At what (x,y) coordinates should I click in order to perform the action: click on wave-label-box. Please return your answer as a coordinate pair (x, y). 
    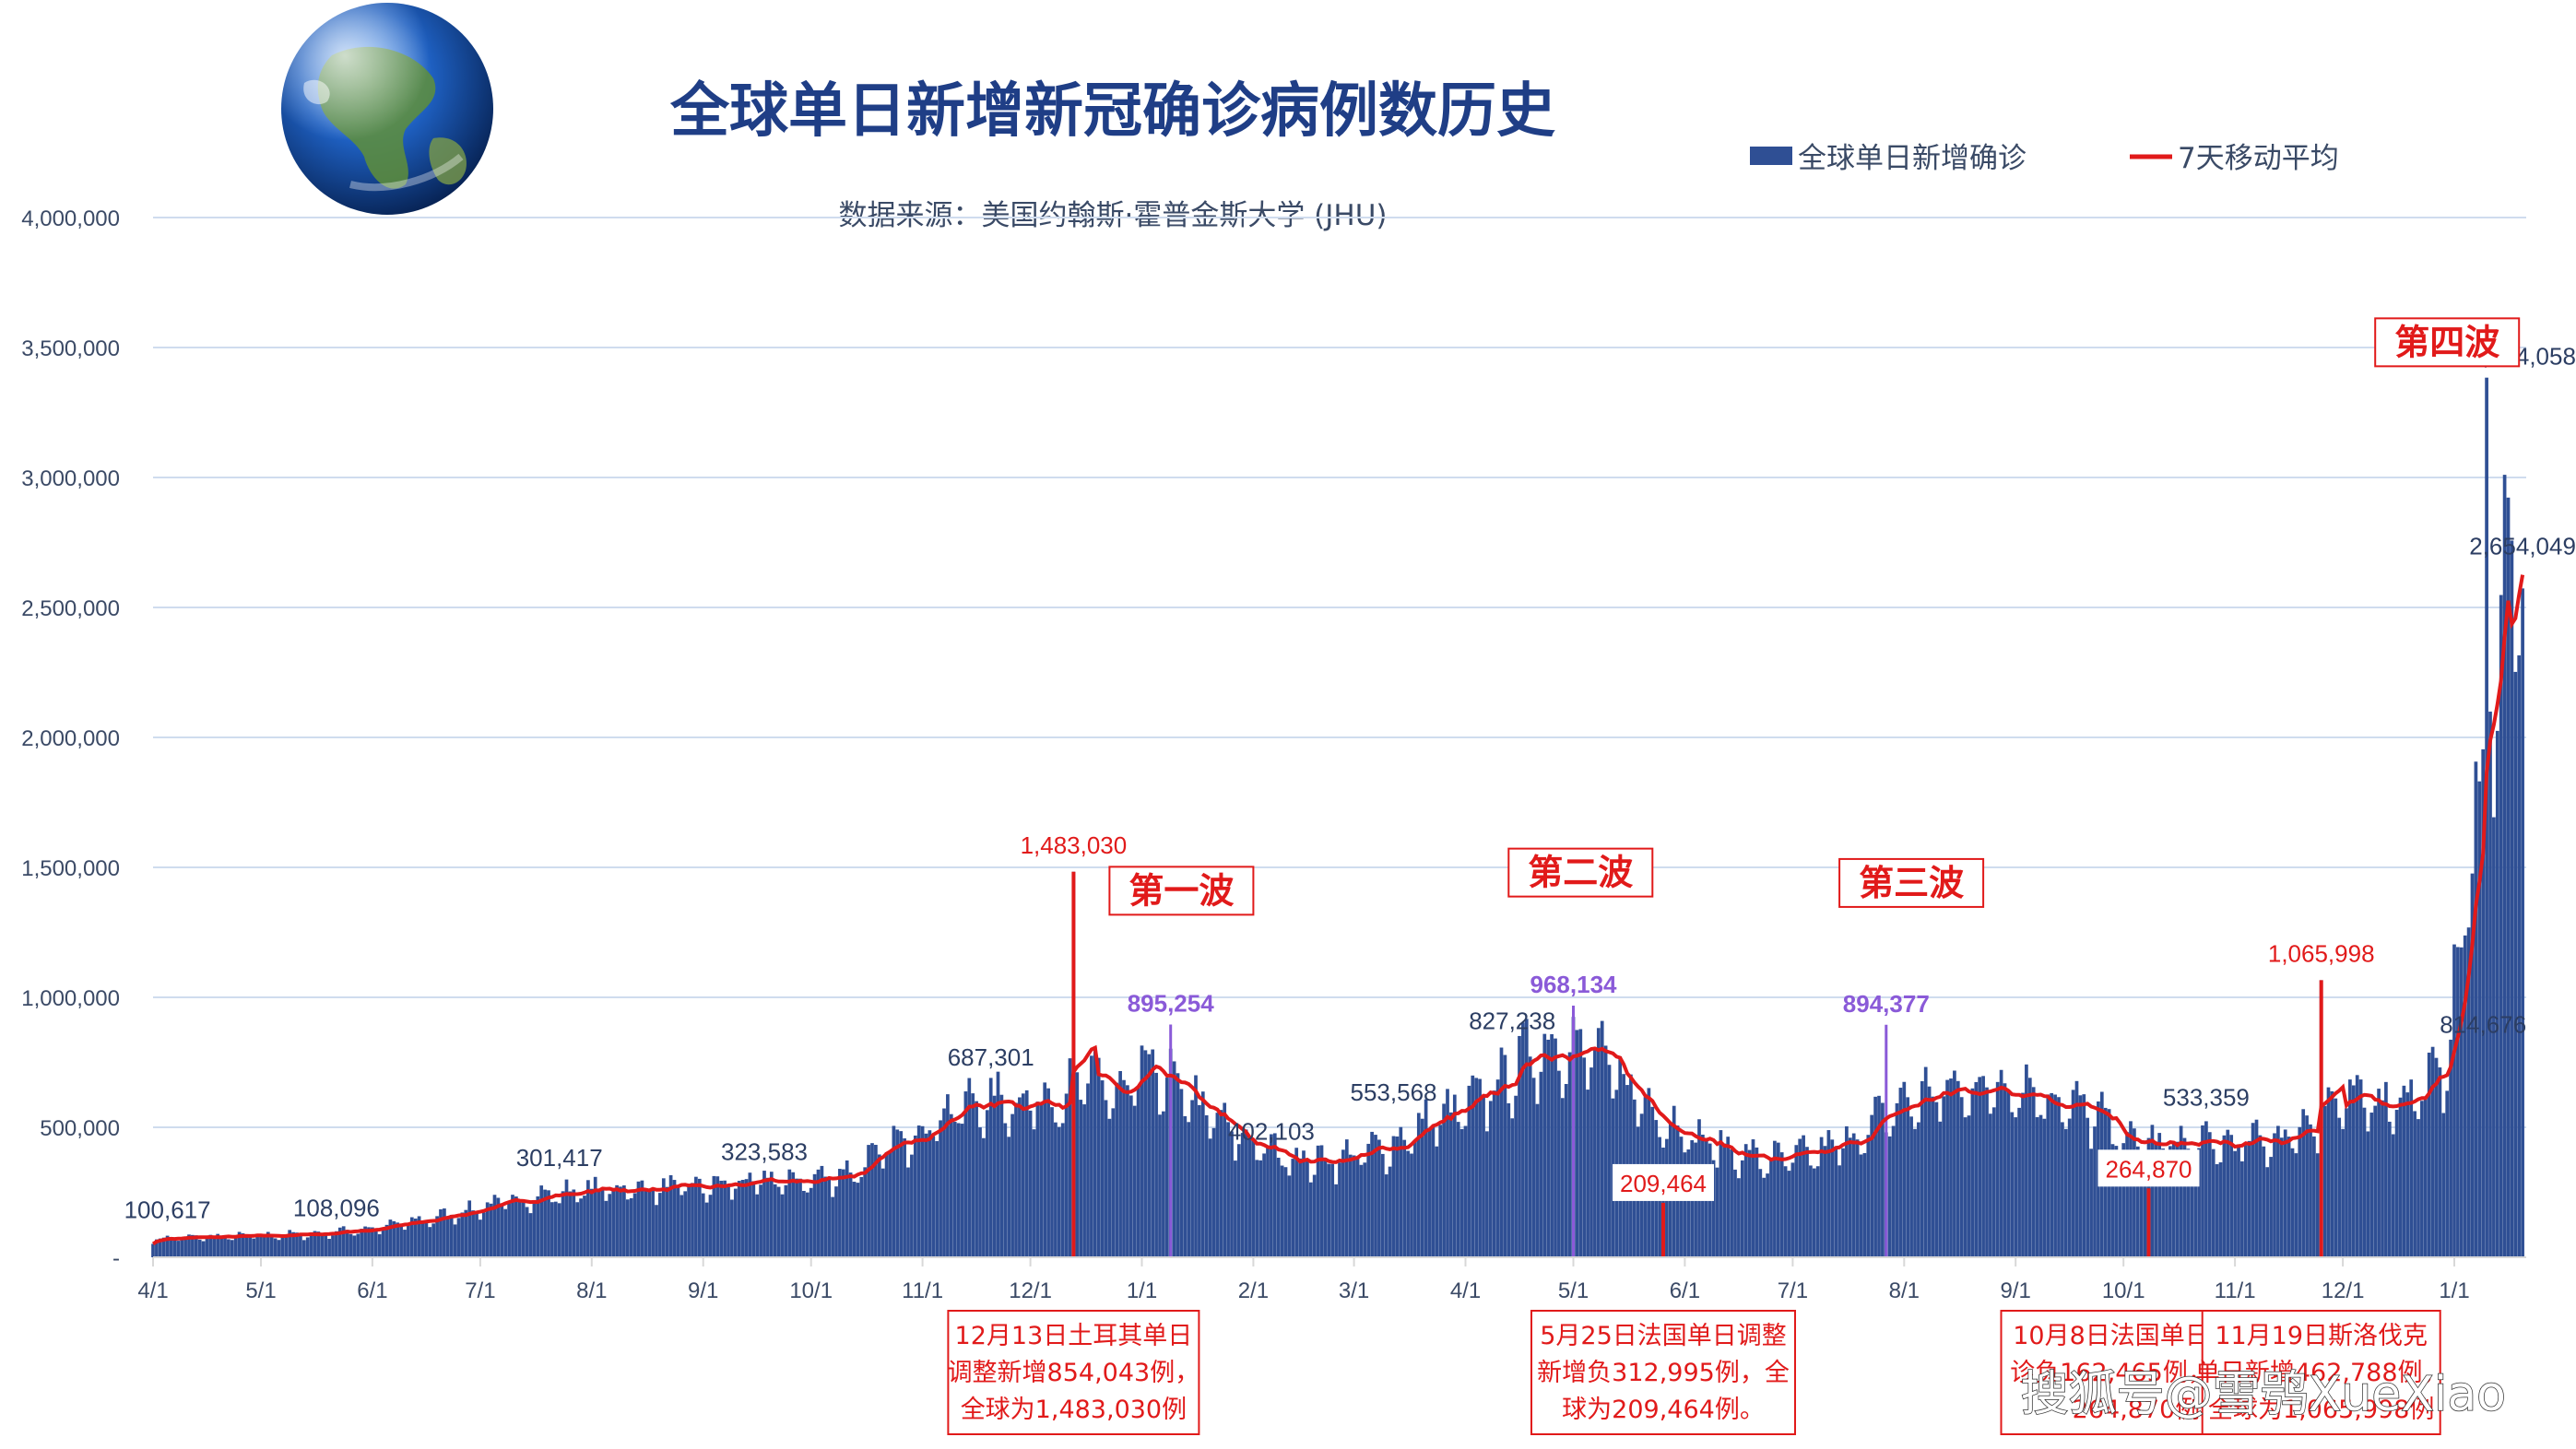
    Looking at the image, I should click on (2447, 342).